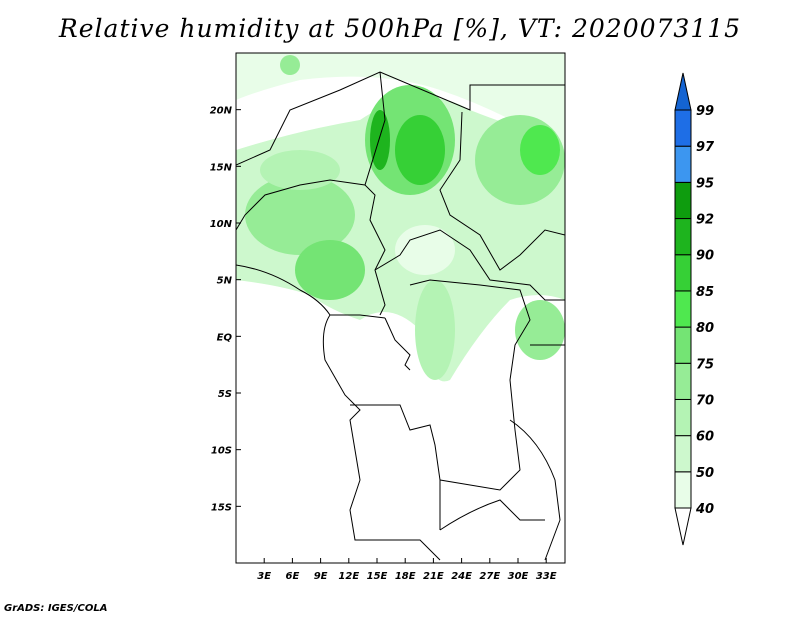 This screenshot has width=800, height=618. Describe the element at coordinates (705, 111) in the screenshot. I see `colorbar-label: 99` at that location.